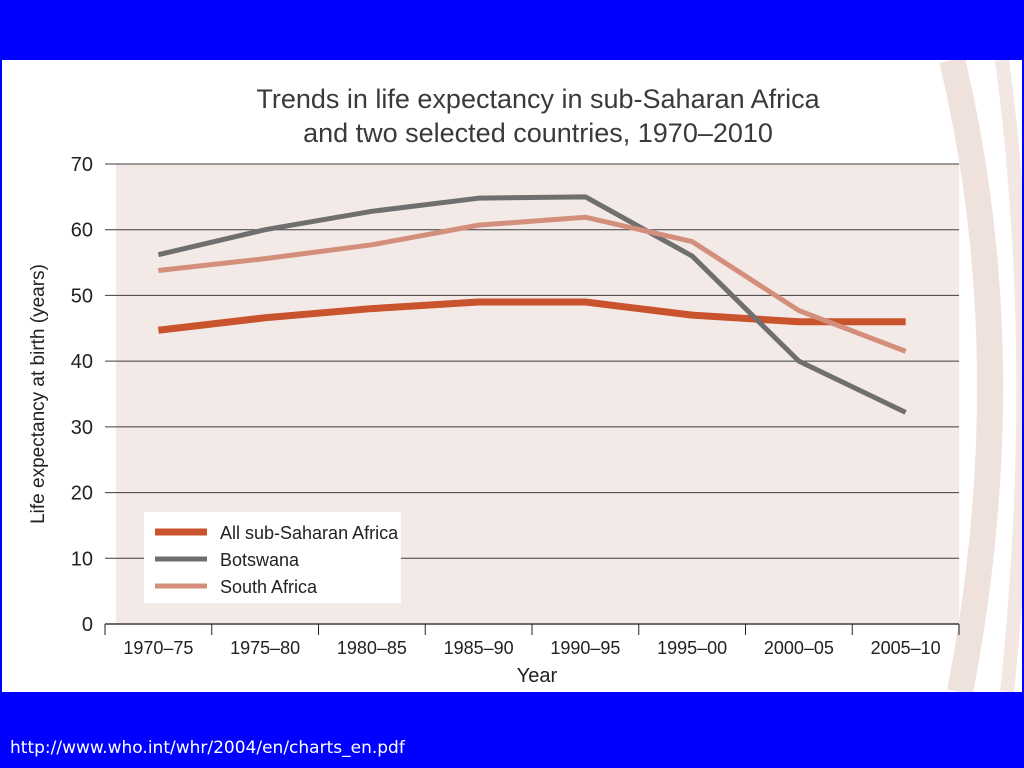 The width and height of the screenshot is (1024, 768). What do you see at coordinates (512, 730) in the screenshot?
I see `bottom-bar` at bounding box center [512, 730].